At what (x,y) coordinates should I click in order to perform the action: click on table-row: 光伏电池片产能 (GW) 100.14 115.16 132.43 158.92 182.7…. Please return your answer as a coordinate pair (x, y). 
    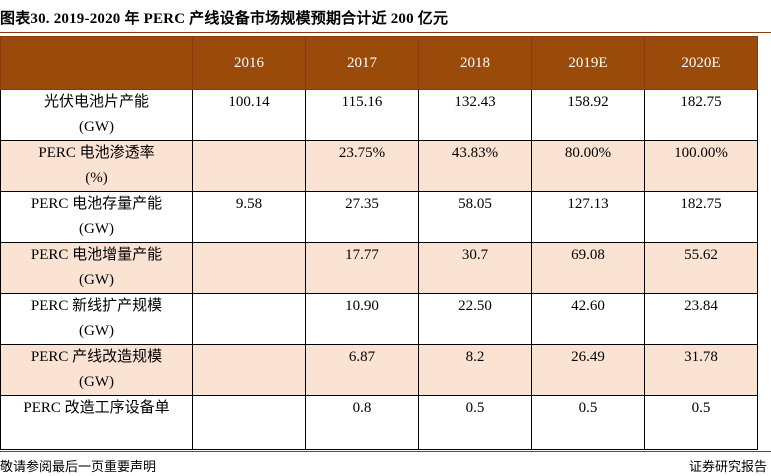
    Looking at the image, I should click on (379, 115).